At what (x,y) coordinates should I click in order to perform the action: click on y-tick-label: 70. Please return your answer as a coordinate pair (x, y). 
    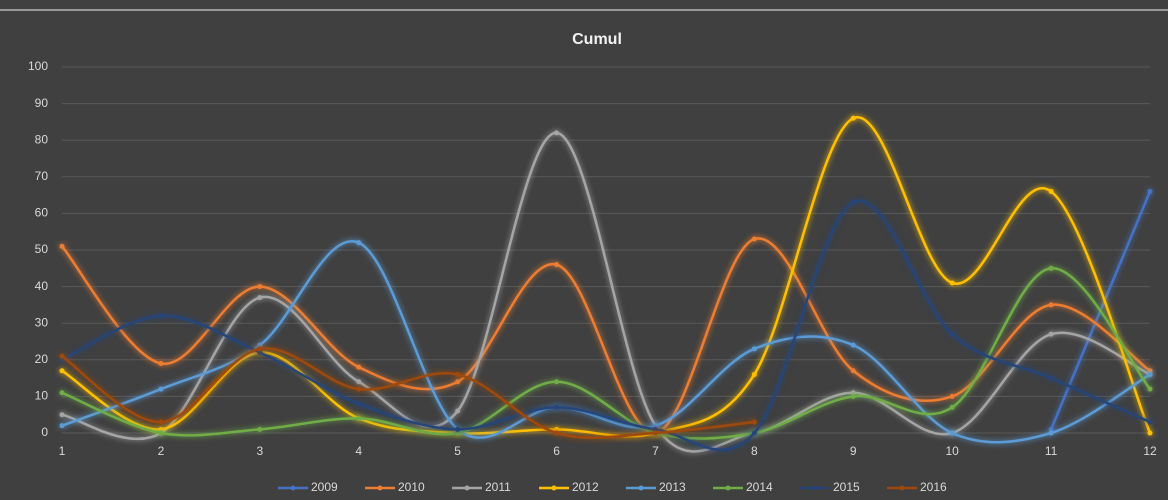
    Looking at the image, I should click on (42, 176).